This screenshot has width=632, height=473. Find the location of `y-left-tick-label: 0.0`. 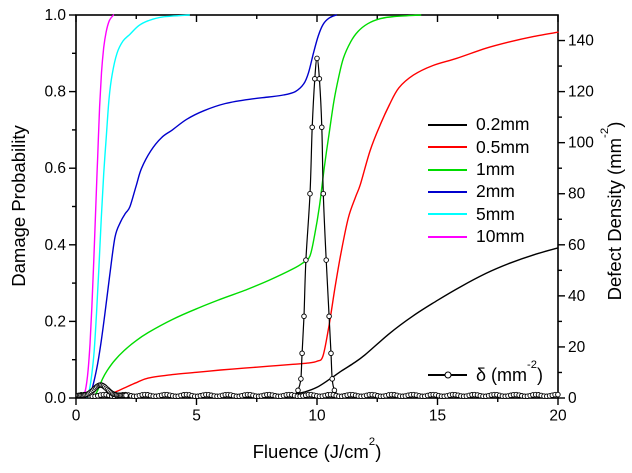

y-left-tick-label: 0.0 is located at coordinates (55, 398).